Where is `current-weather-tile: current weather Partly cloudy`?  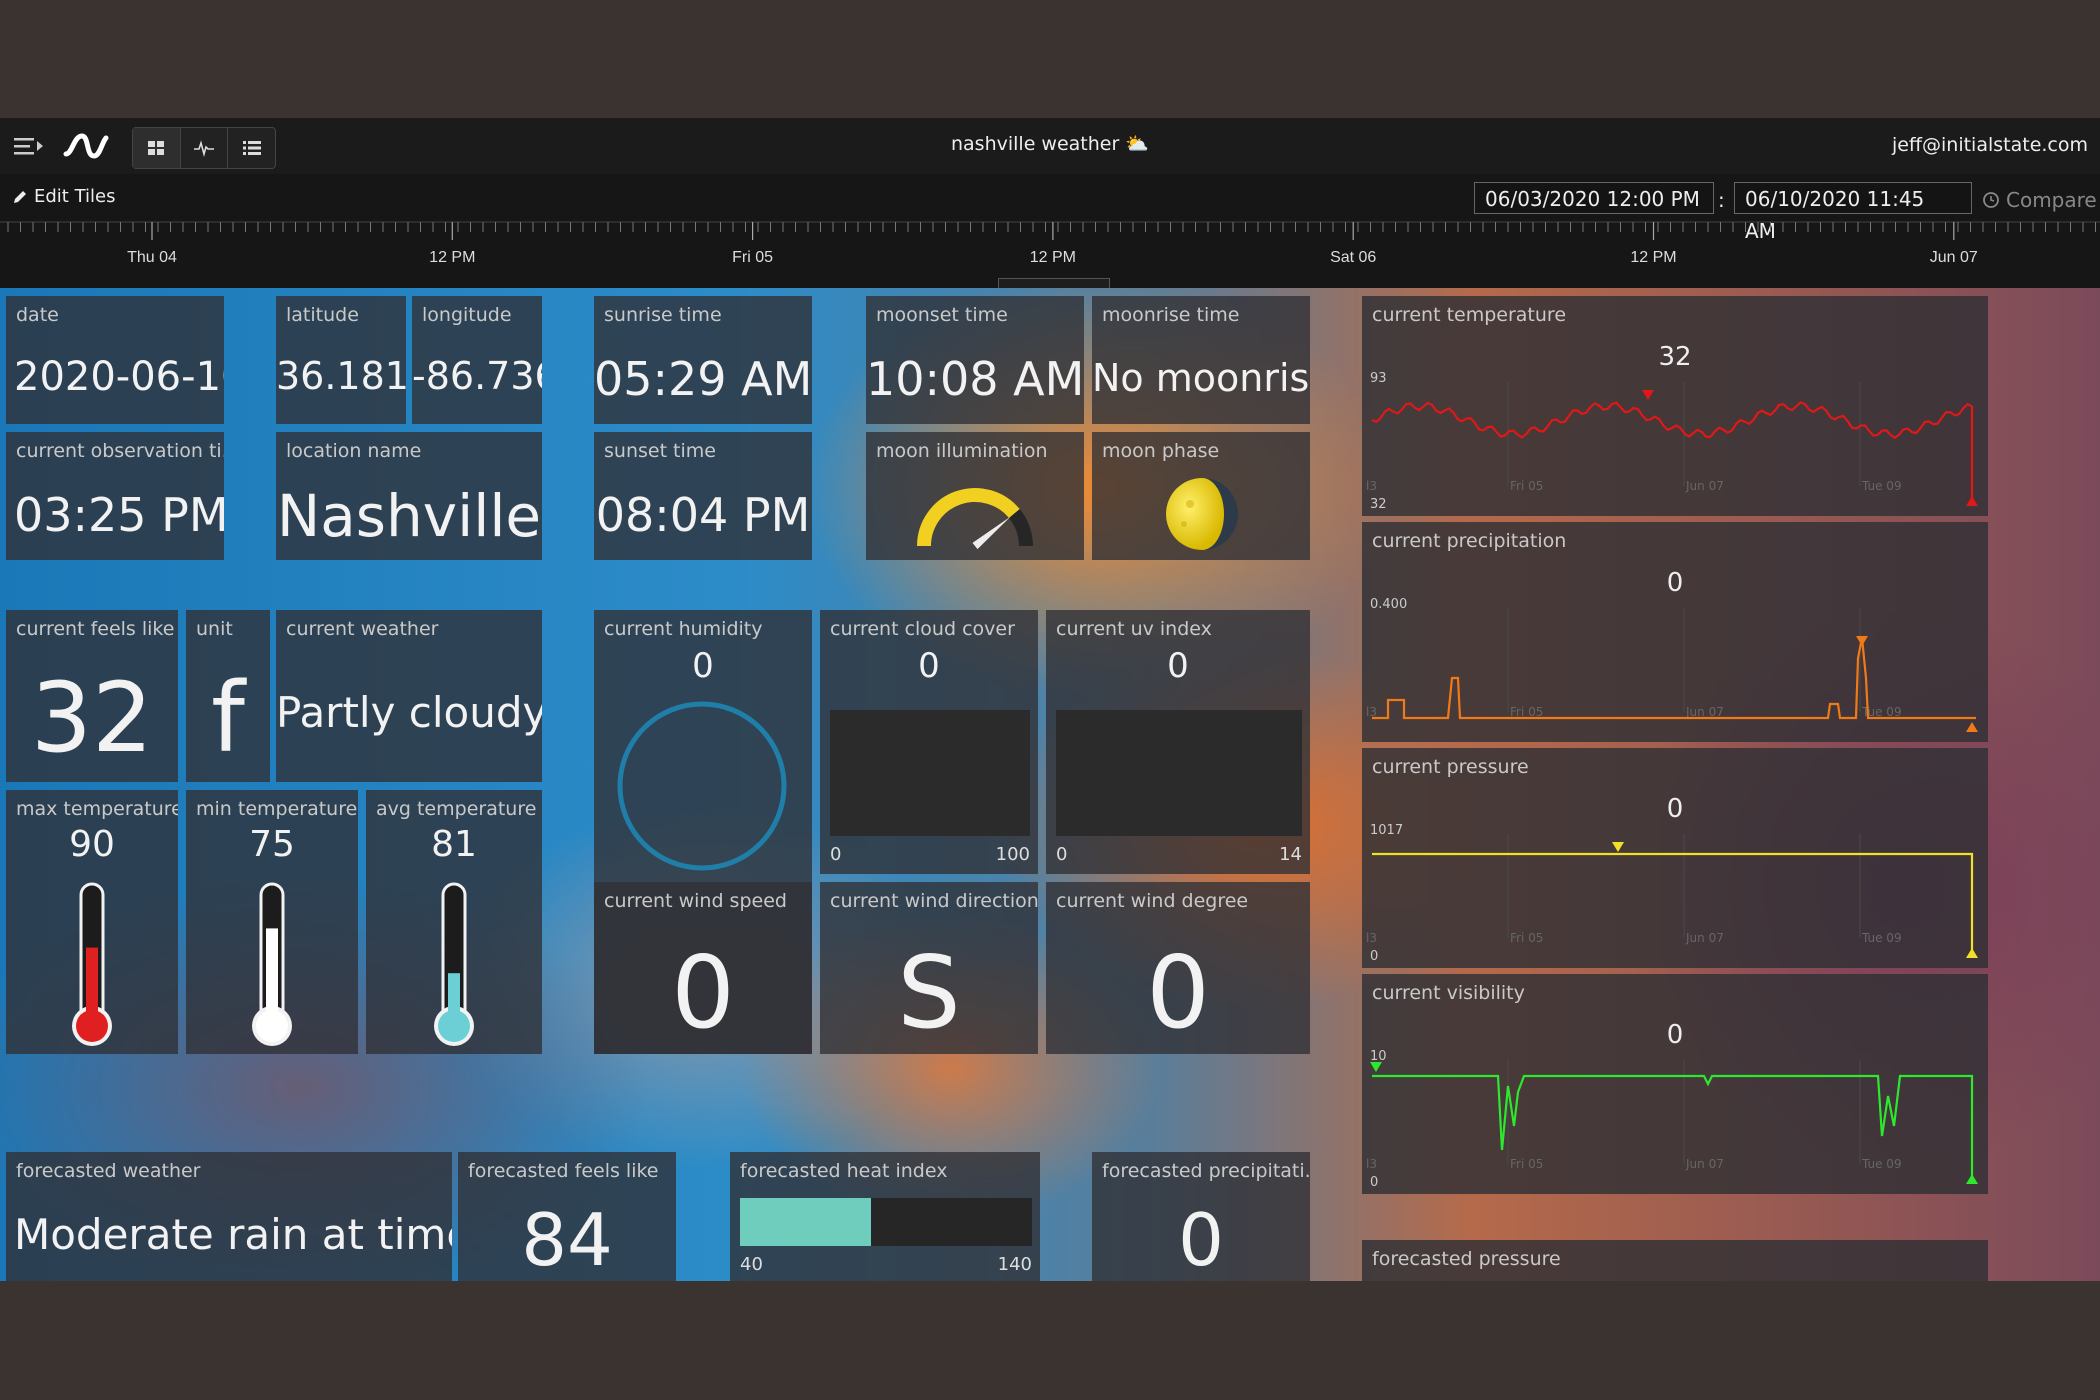 current-weather-tile: current weather Partly cloudy is located at coordinates (409, 696).